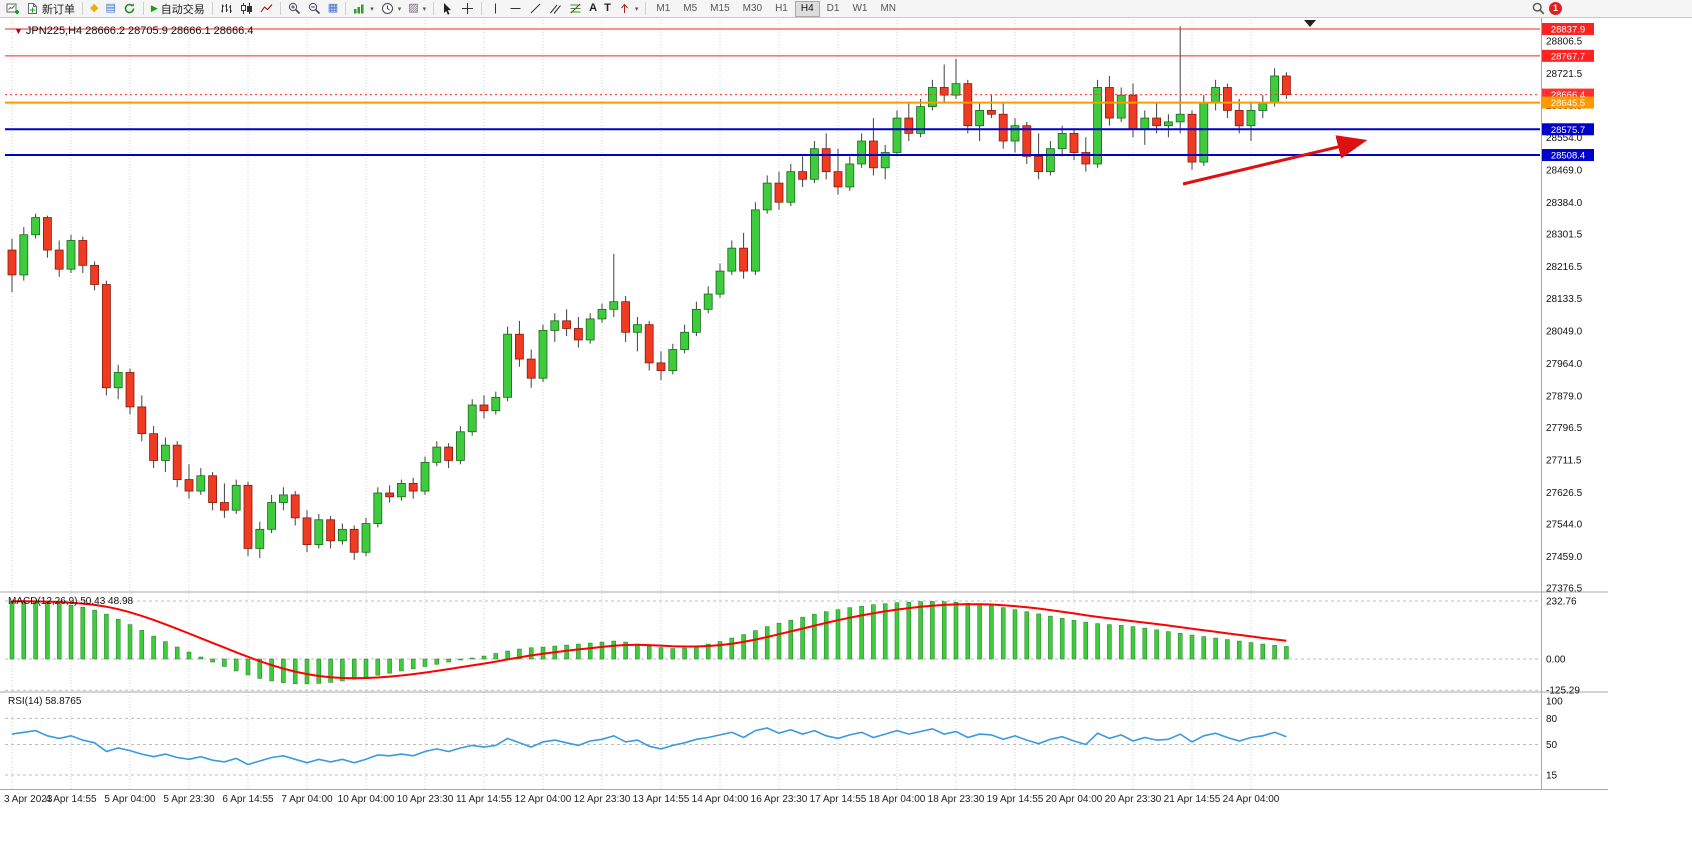 The width and height of the screenshot is (1692, 848). I want to click on rsi-pane, so click(649, 746).